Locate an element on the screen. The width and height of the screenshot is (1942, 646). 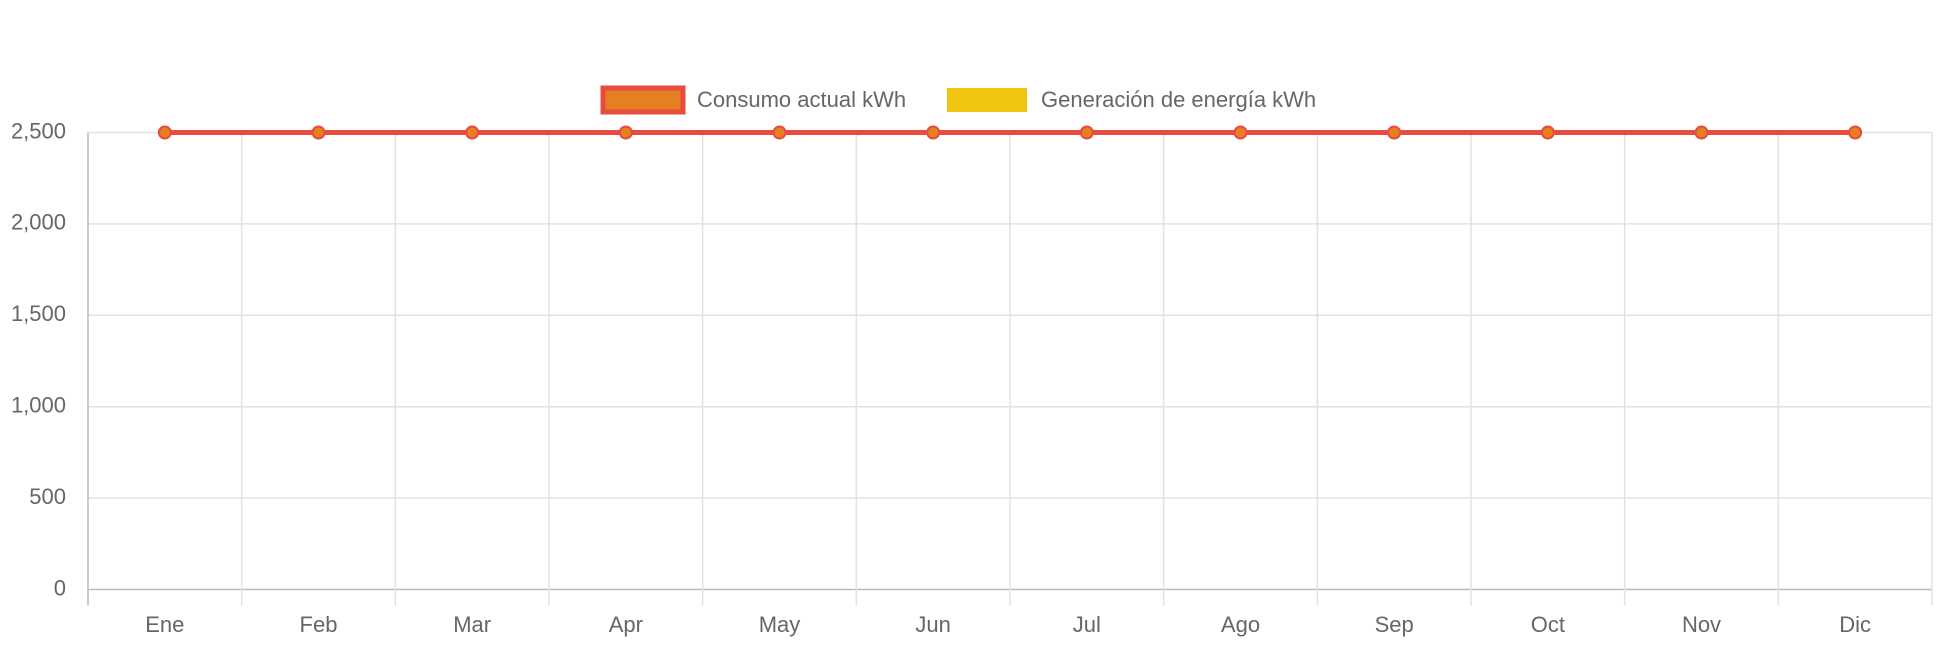
x-tick-label: May is located at coordinates (780, 624).